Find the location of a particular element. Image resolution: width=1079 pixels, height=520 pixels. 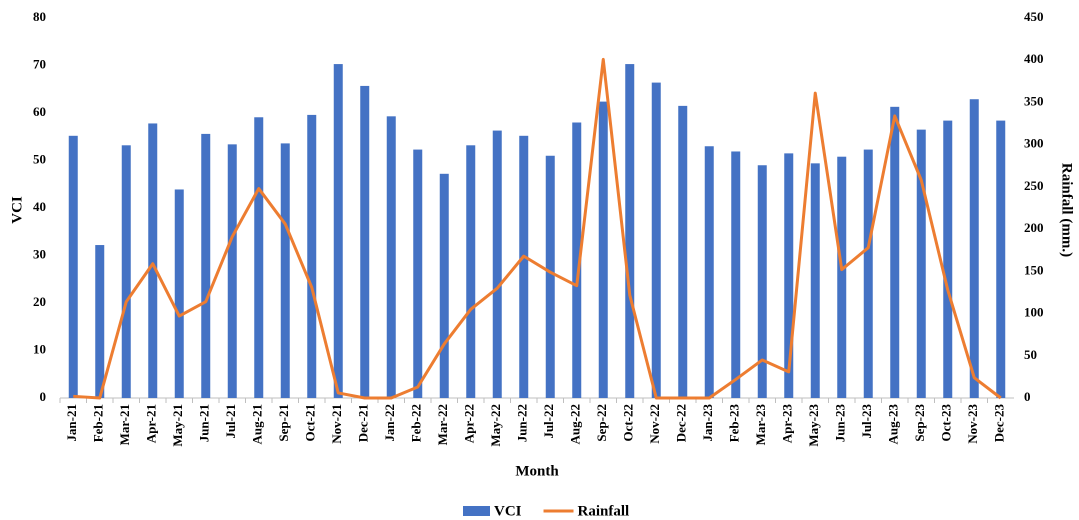

y2-tick-label: 250 is located at coordinates (1034, 185).